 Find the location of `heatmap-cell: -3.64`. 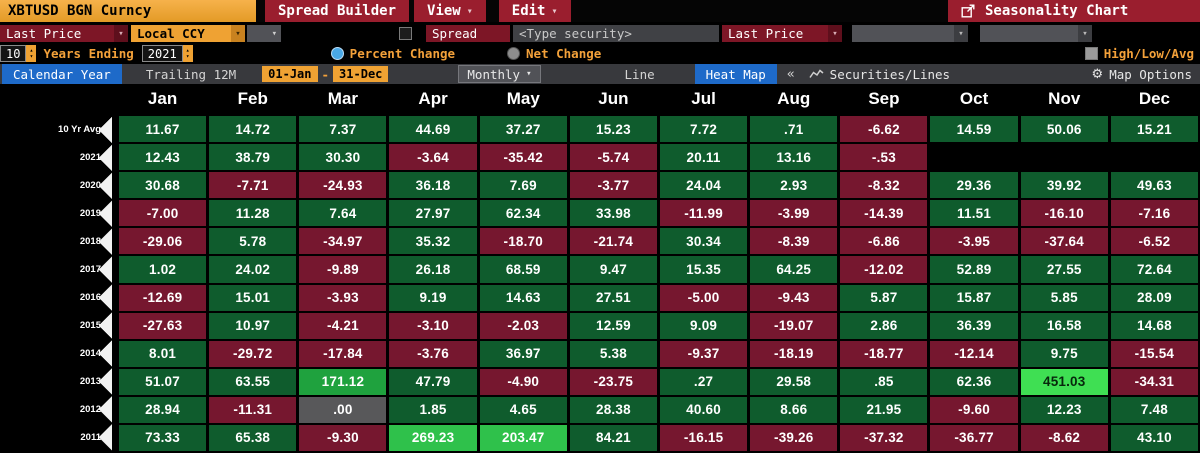

heatmap-cell: -3.64 is located at coordinates (433, 157).